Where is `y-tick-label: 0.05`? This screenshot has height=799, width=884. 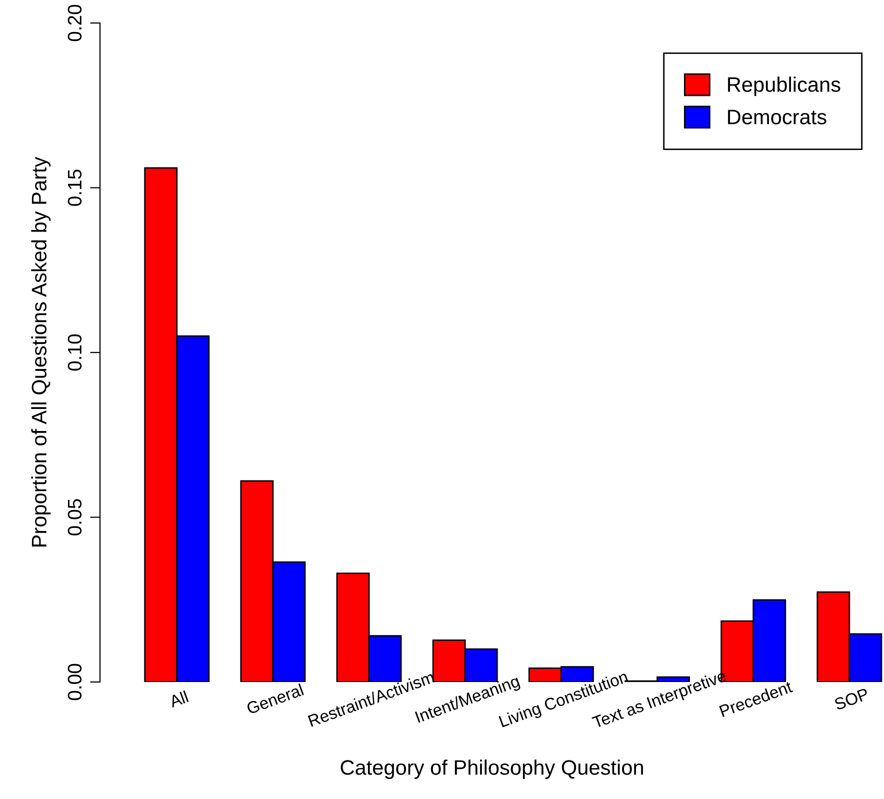 y-tick-label: 0.05 is located at coordinates (75, 517).